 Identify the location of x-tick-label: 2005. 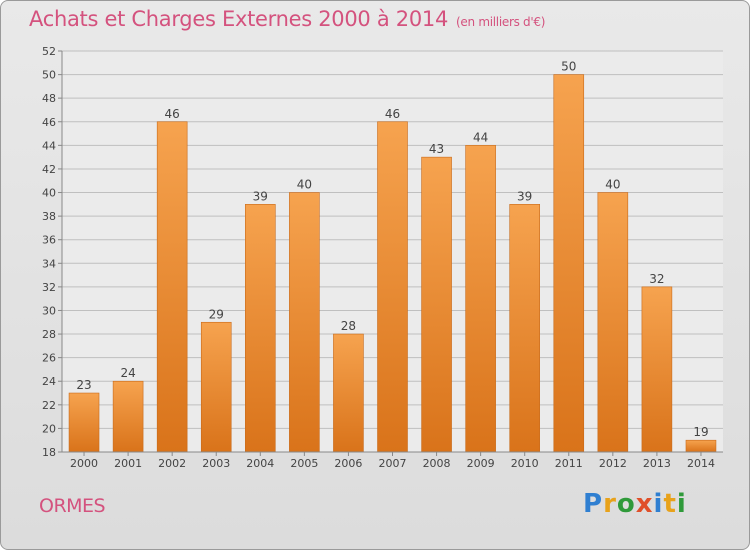
(304, 463).